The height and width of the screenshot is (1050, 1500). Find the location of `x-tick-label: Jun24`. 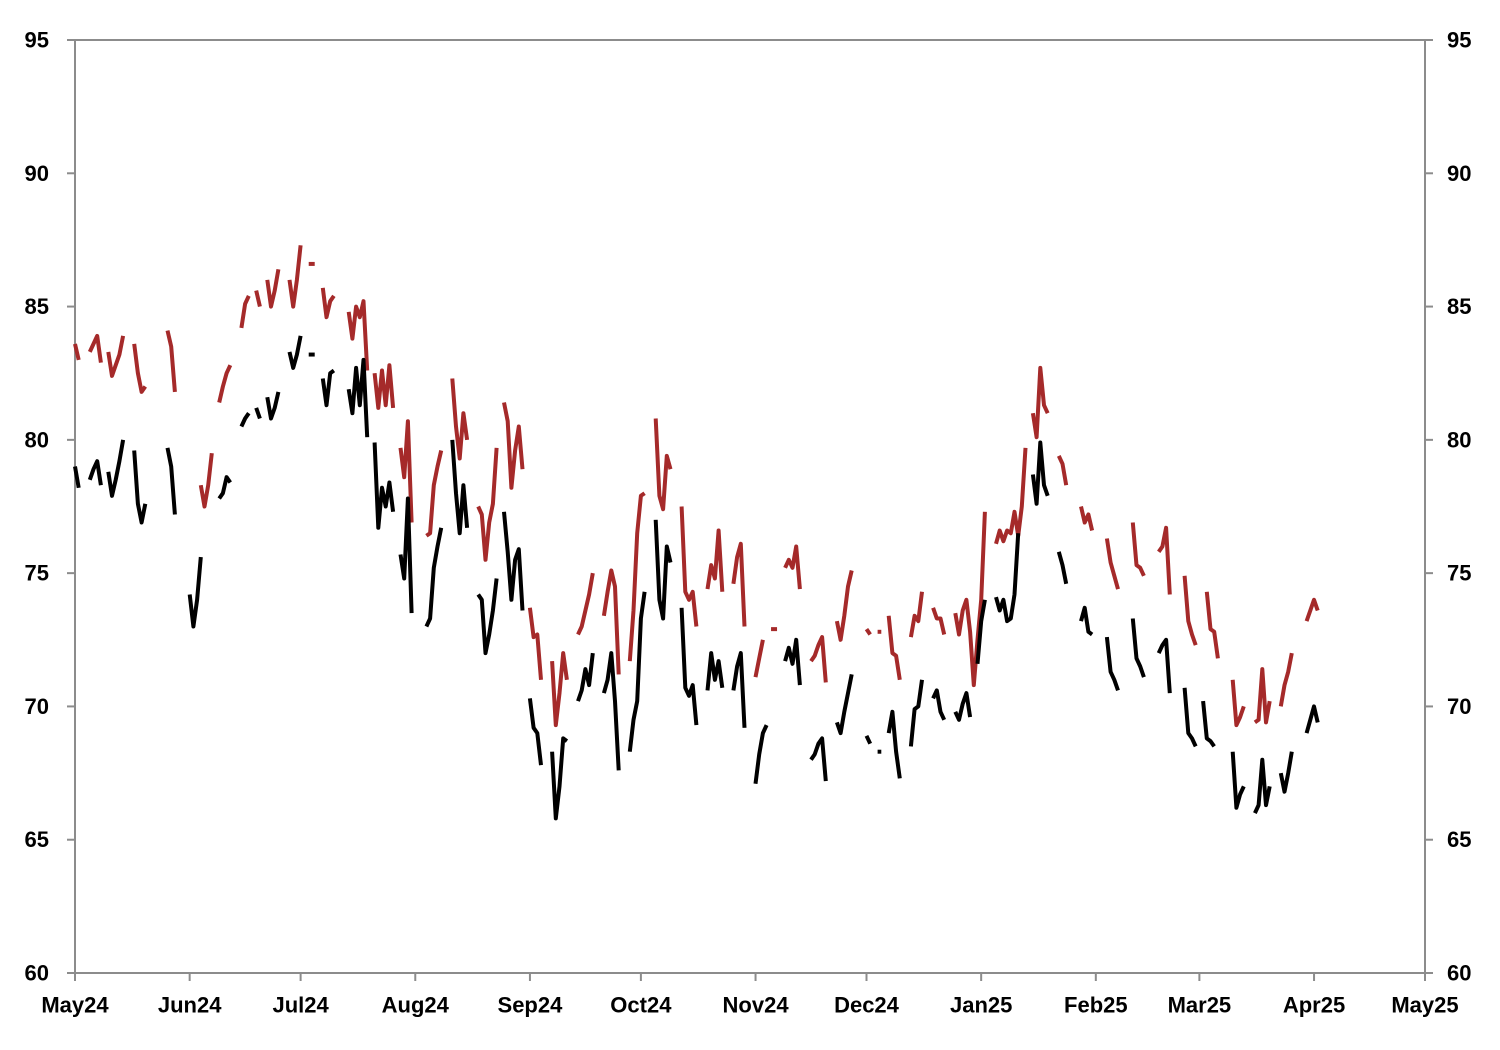

x-tick-label: Jun24 is located at coordinates (190, 1005).